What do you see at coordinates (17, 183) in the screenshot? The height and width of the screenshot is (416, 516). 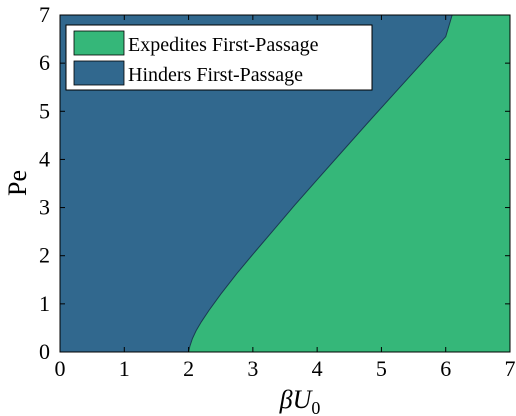 I see `y-axis-title: Pe` at bounding box center [17, 183].